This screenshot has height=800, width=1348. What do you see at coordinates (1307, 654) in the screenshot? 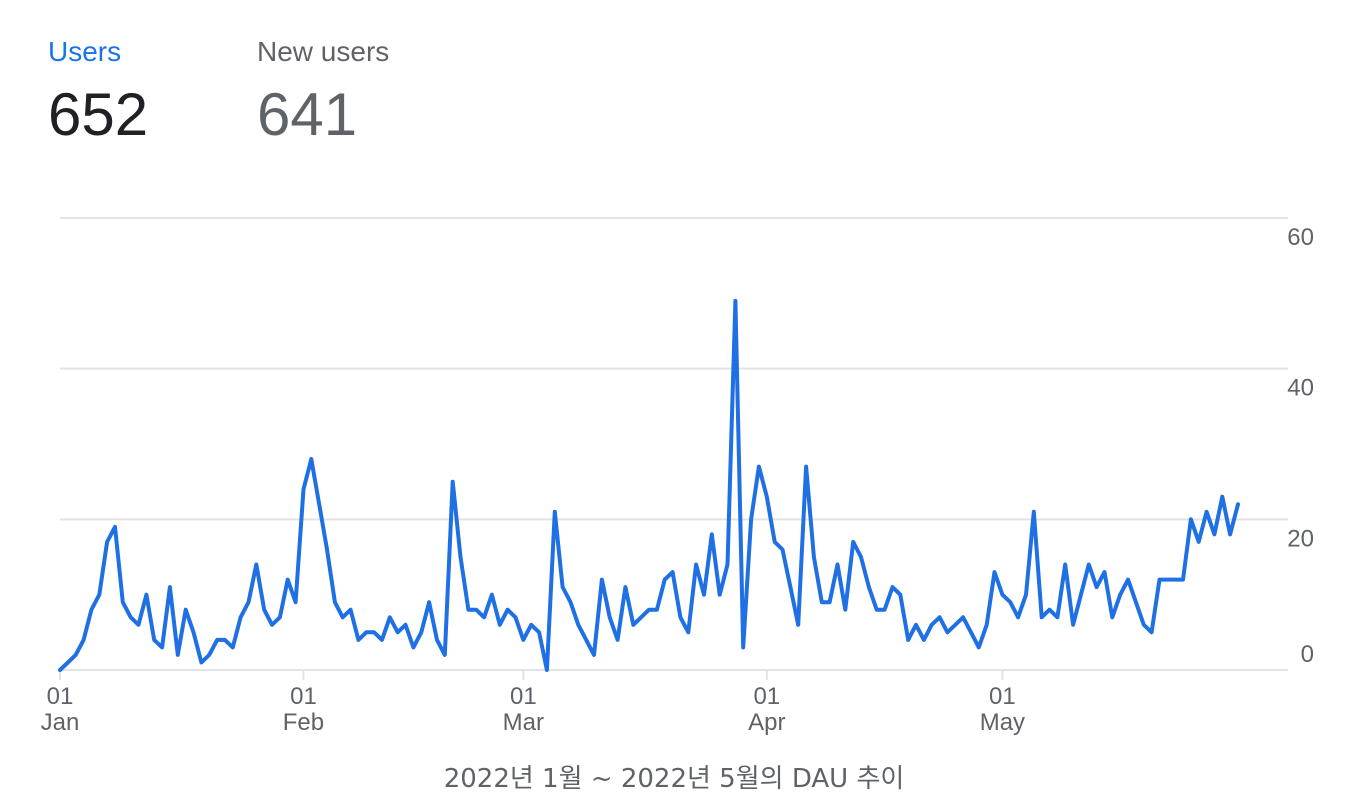
I see `y-tick-label: 0` at bounding box center [1307, 654].